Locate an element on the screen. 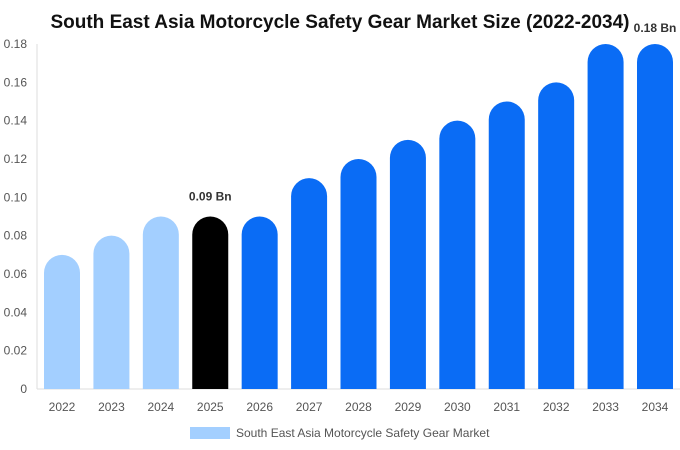 This screenshot has width=680, height=450. legend-swatch is located at coordinates (210, 433).